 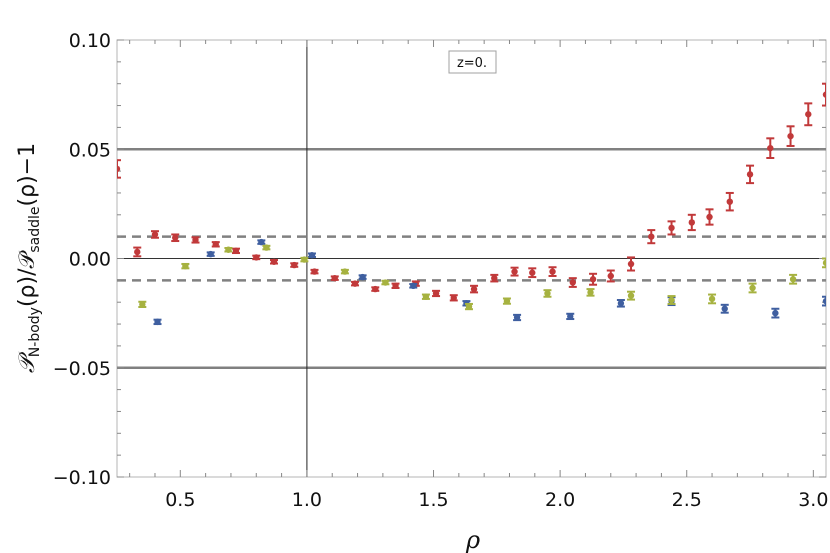 What do you see at coordinates (90, 260) in the screenshot?
I see `y-tick-label: 0.00` at bounding box center [90, 260].